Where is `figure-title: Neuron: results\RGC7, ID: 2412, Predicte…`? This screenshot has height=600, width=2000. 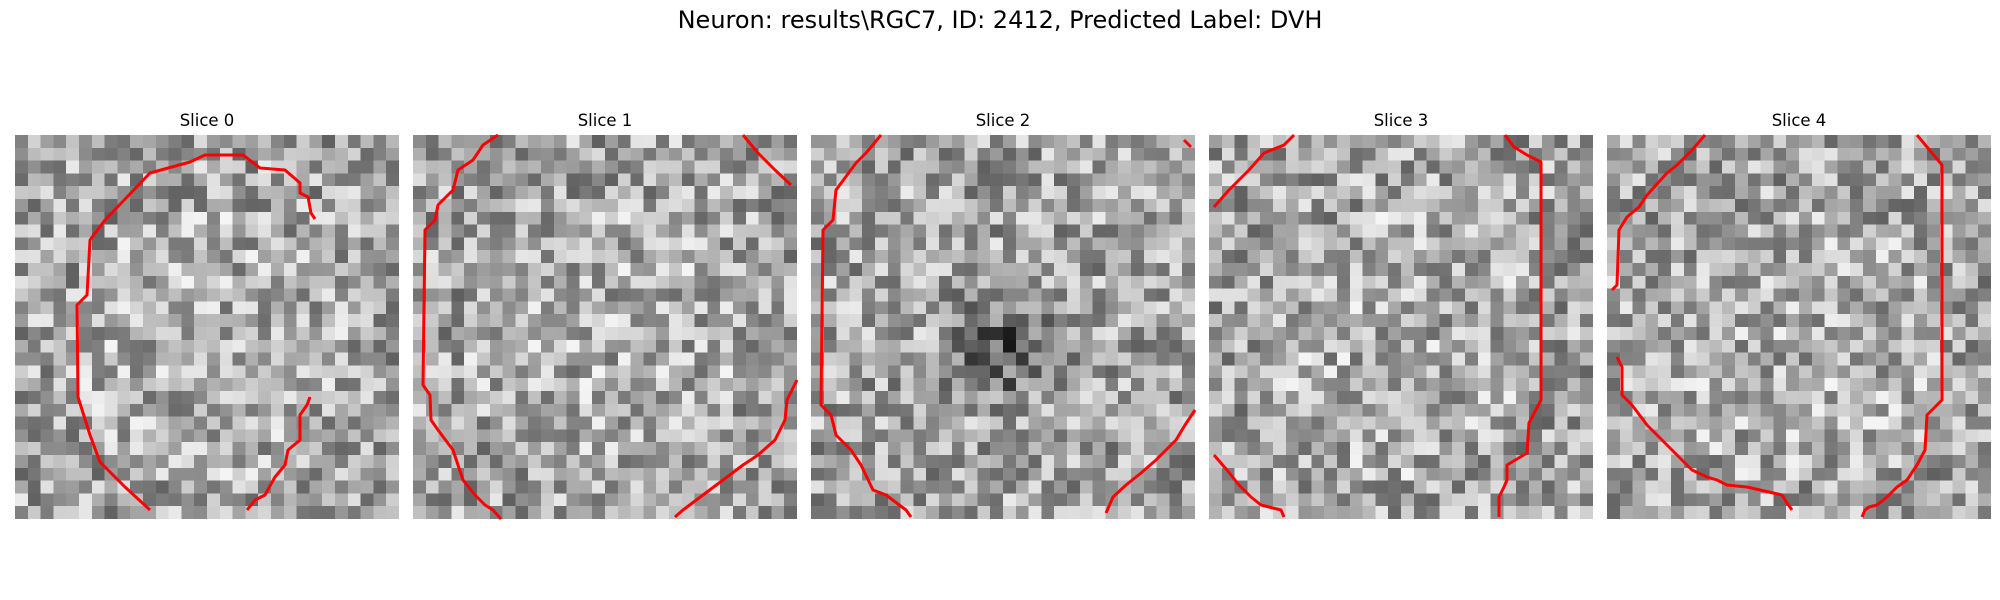
figure-title: Neuron: results\RGC7, ID: 2412, Predicte… is located at coordinates (1000, 20).